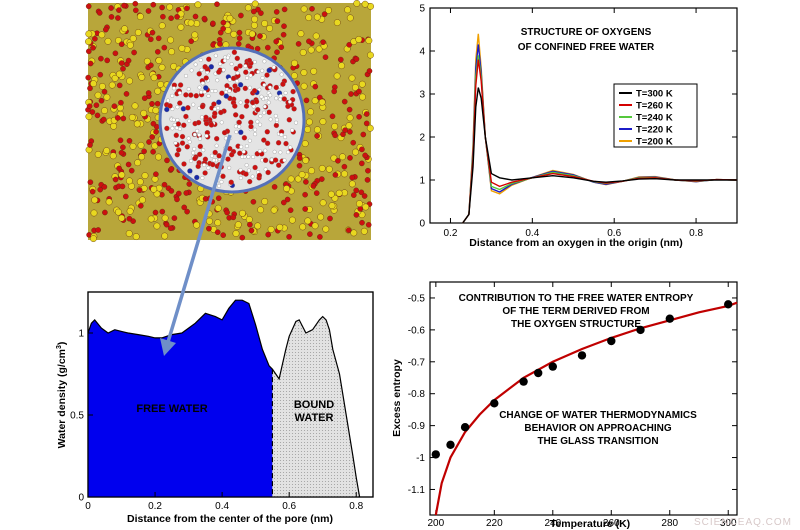 The width and height of the screenshot is (800, 530). What do you see at coordinates (417, 362) in the screenshot?
I see `entropy-y-tick-label: -0.7` at bounding box center [417, 362].